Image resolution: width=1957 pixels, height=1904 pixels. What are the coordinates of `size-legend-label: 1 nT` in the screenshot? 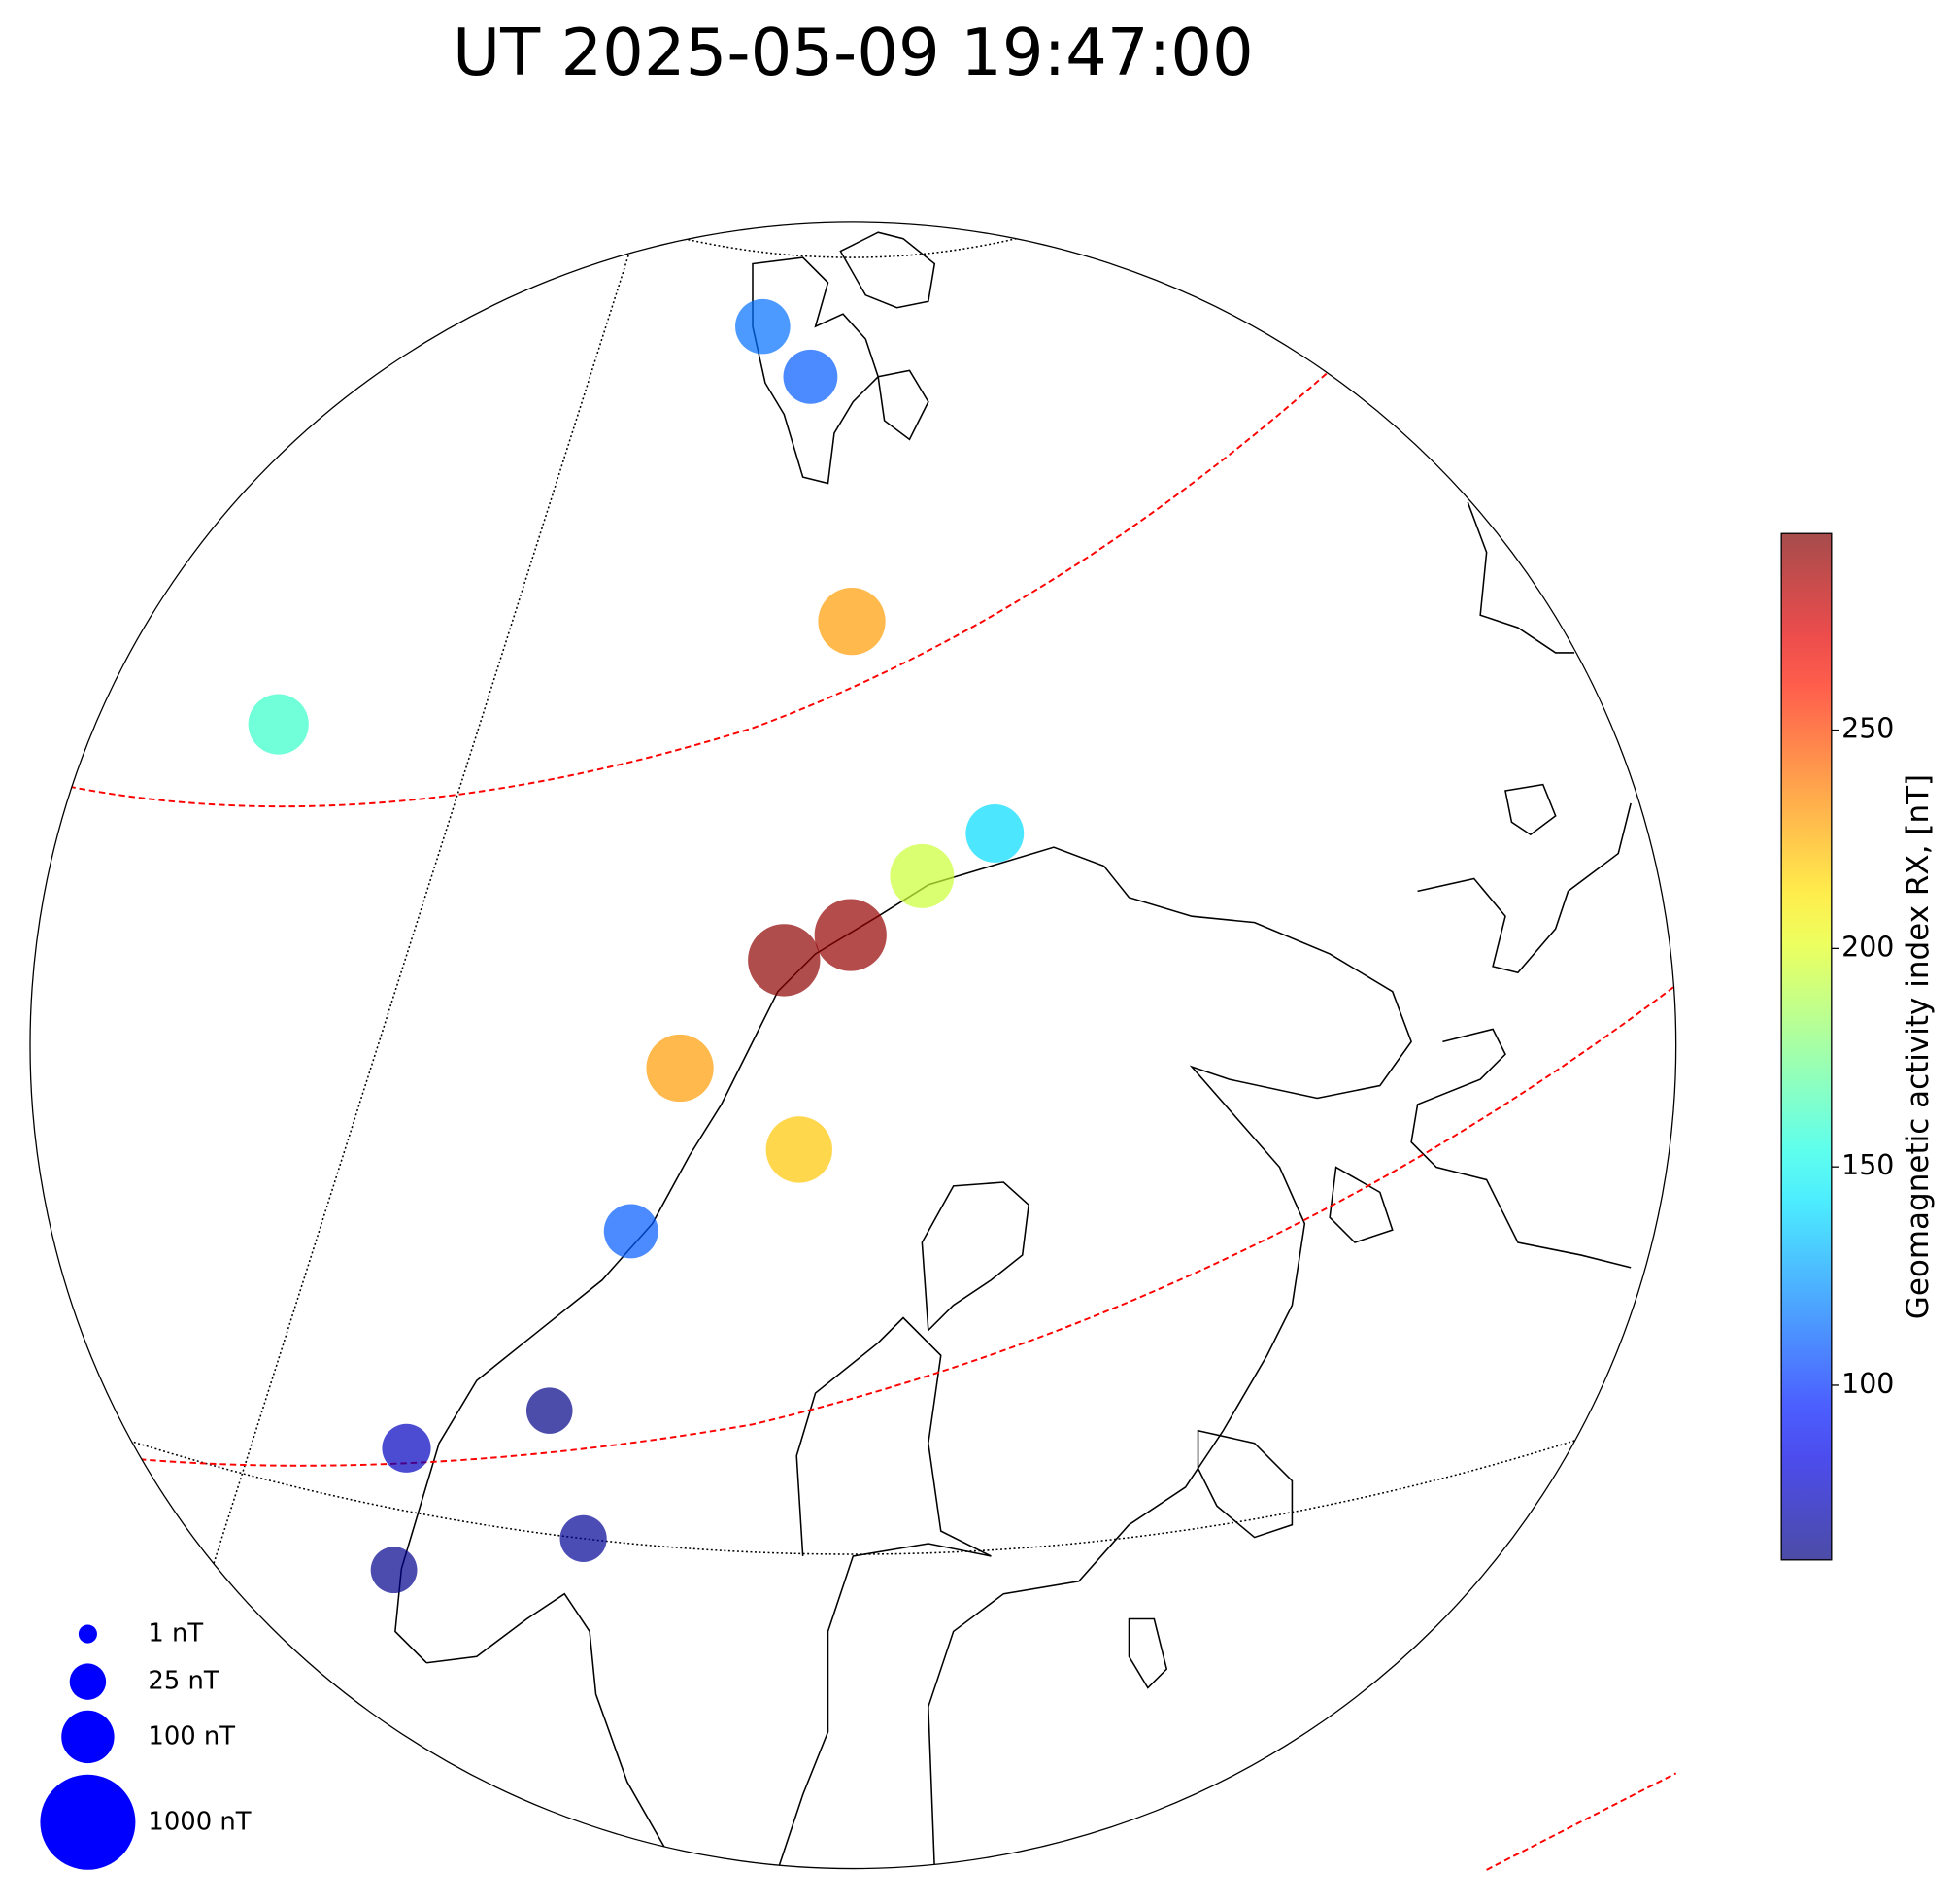 It's located at (175, 1634).